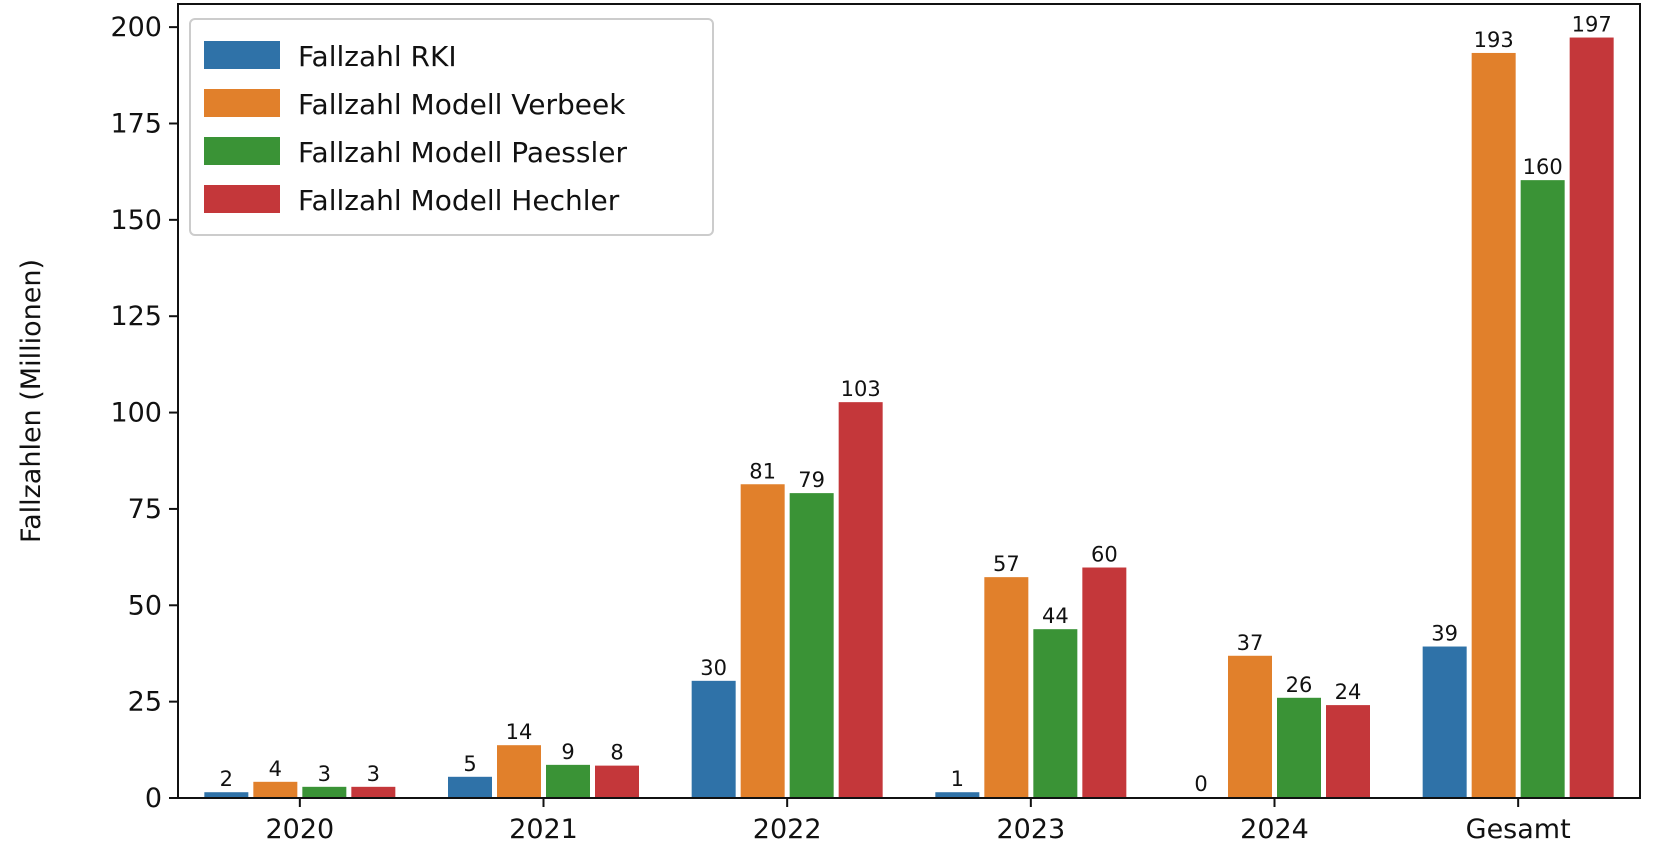  Describe the element at coordinates (1055, 616) in the screenshot. I see `bar-value-label: 44` at that location.